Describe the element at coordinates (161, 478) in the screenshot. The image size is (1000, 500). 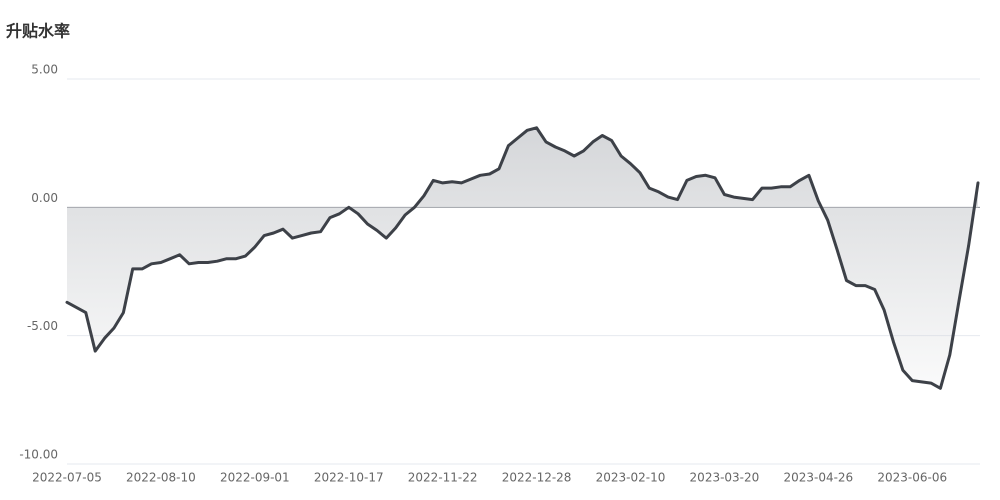
I see `x-tick-label: 2022-08-10` at that location.